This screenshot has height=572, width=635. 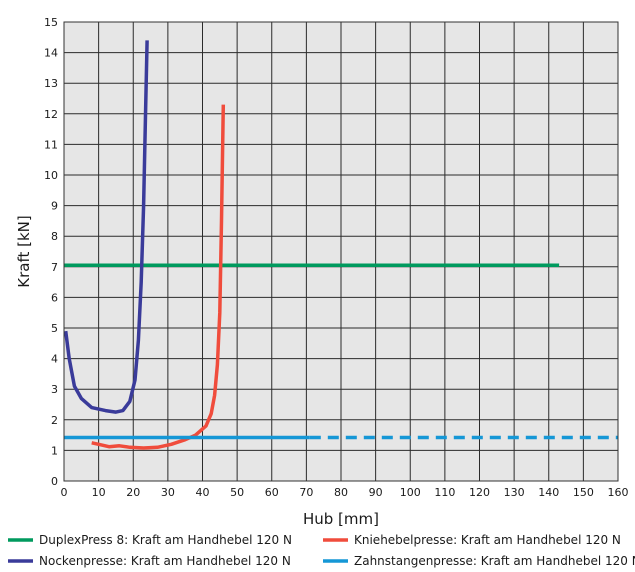 What do you see at coordinates (54, 450) in the screenshot?
I see `y-tick-label: 1` at bounding box center [54, 450].